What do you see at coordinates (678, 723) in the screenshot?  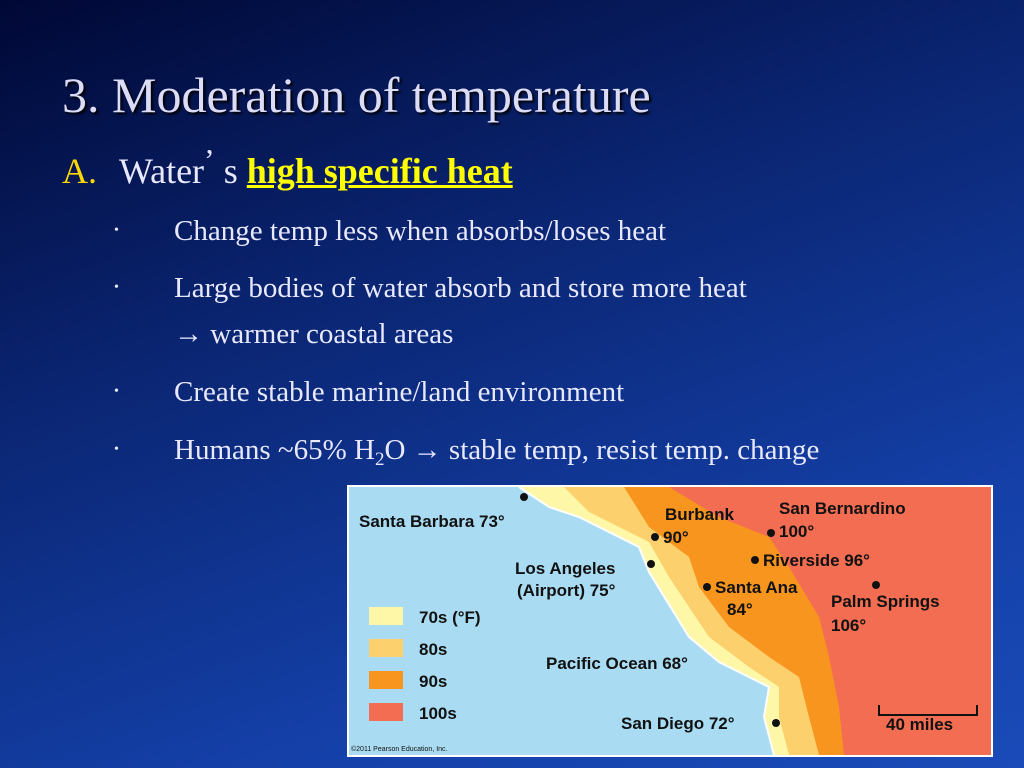 I see `map-label: San Diego 72°` at bounding box center [678, 723].